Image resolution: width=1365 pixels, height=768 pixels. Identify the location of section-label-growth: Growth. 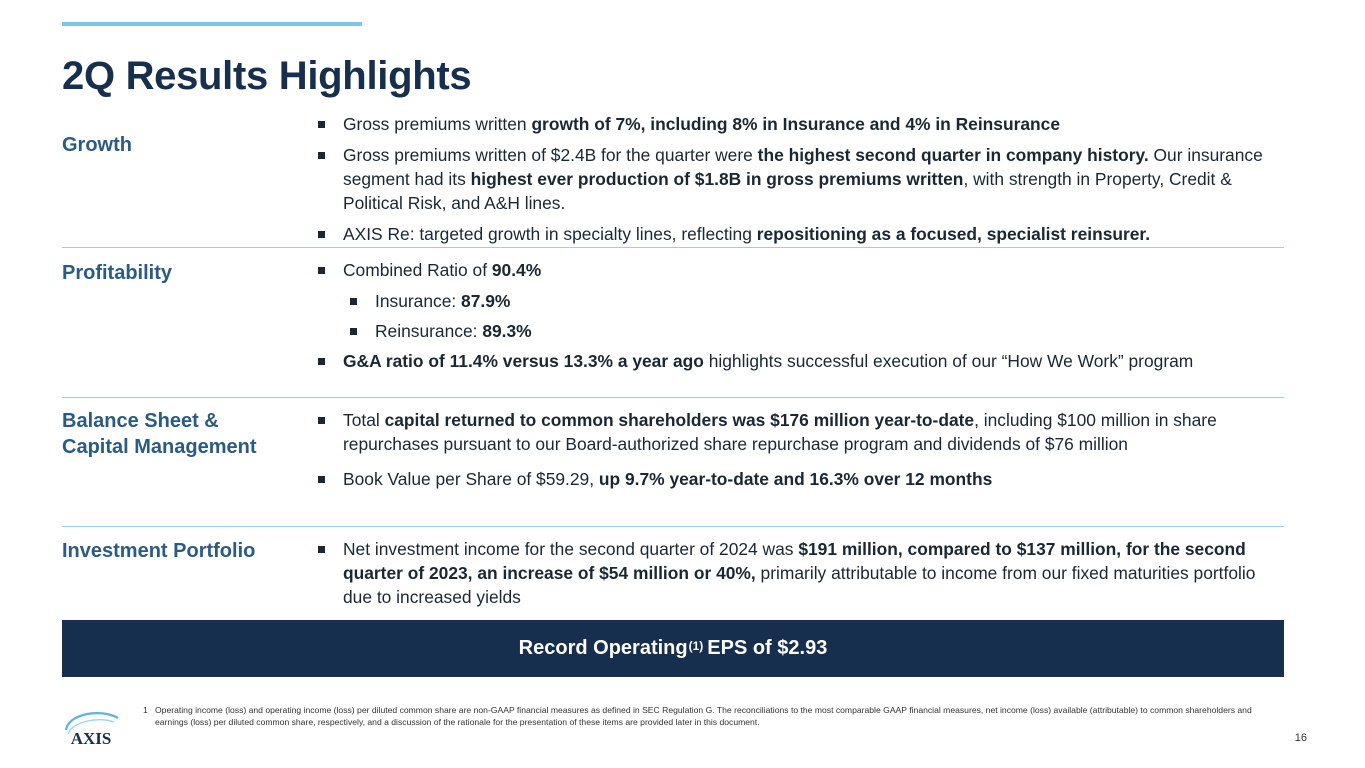
(97, 145).